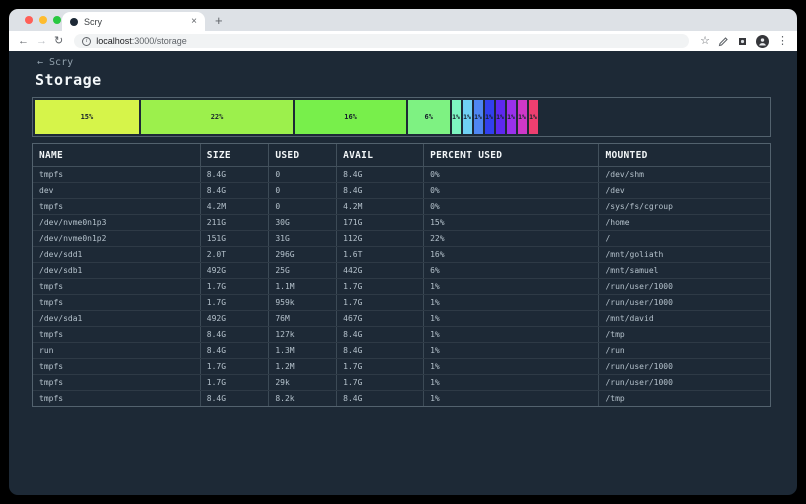  What do you see at coordinates (303, 334) in the screenshot?
I see `table-cell: 127k` at bounding box center [303, 334].